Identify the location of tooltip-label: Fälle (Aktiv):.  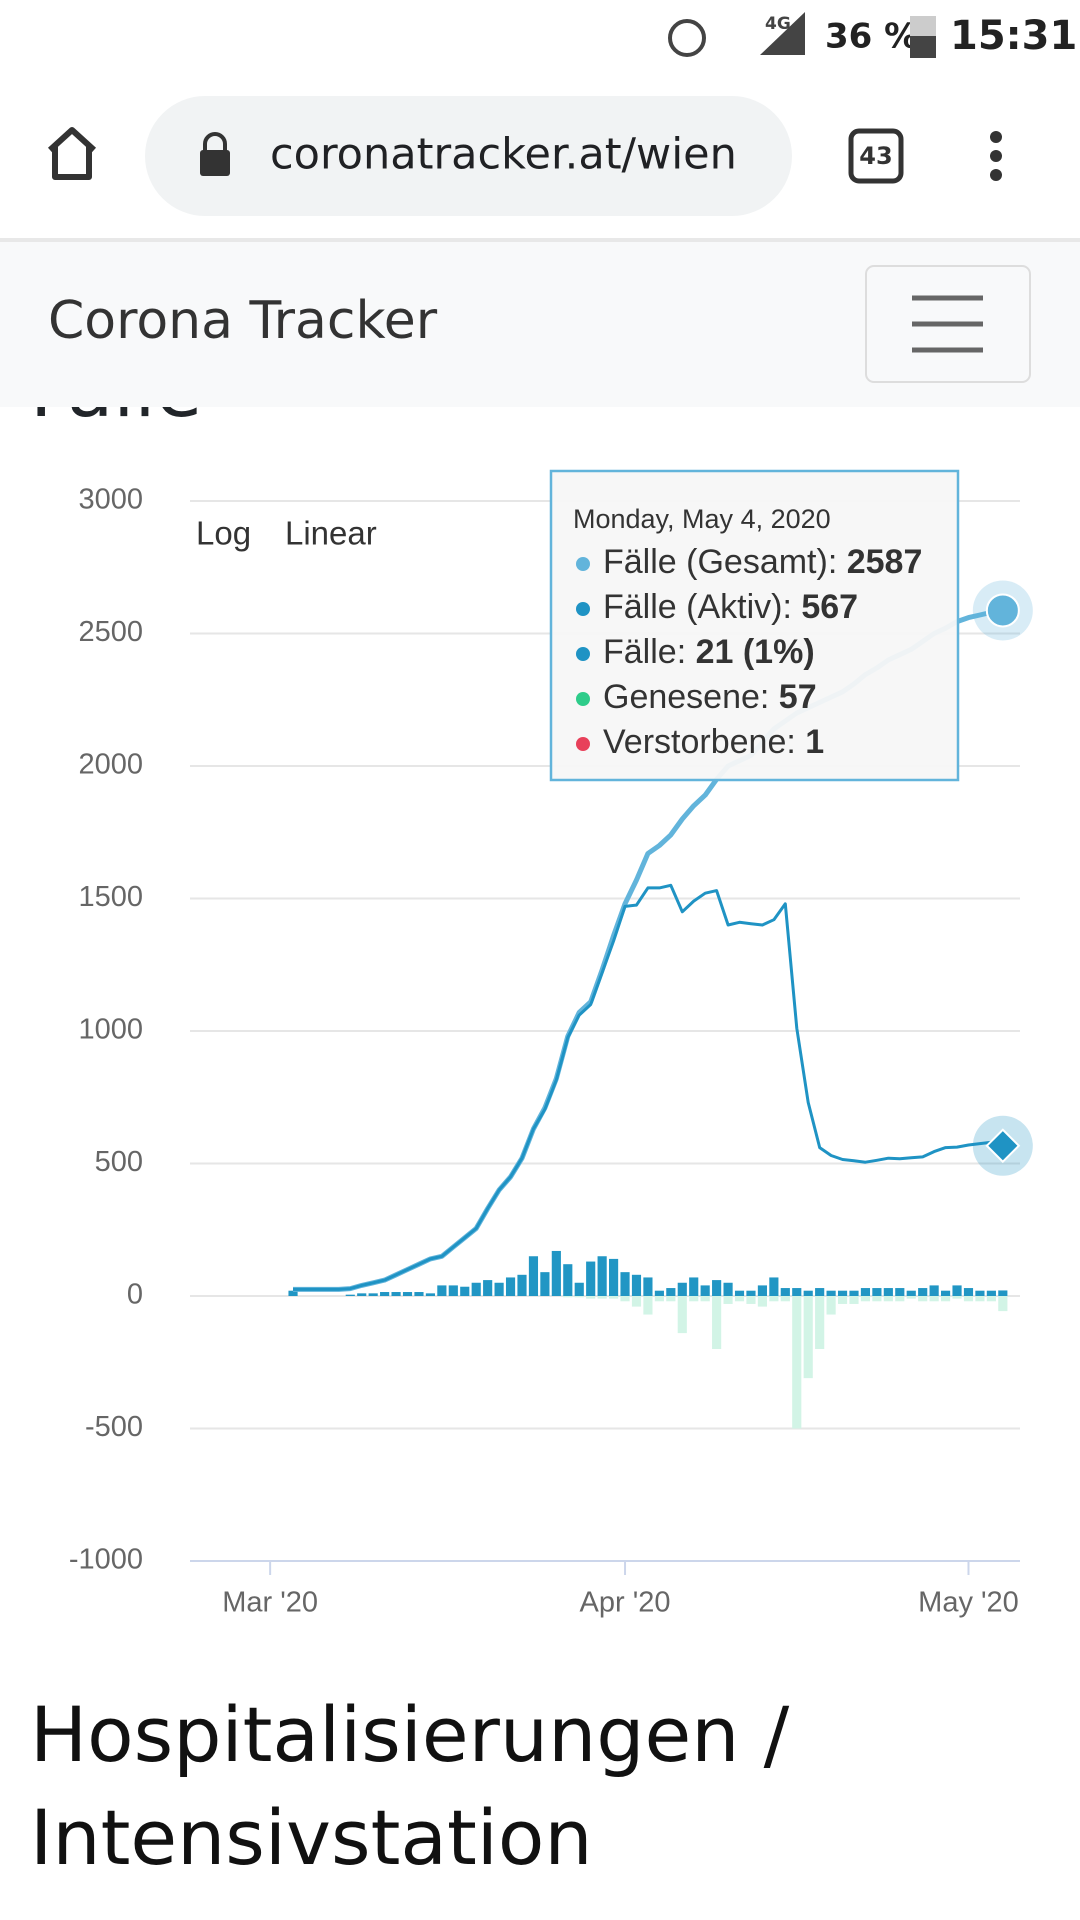
(702, 607).